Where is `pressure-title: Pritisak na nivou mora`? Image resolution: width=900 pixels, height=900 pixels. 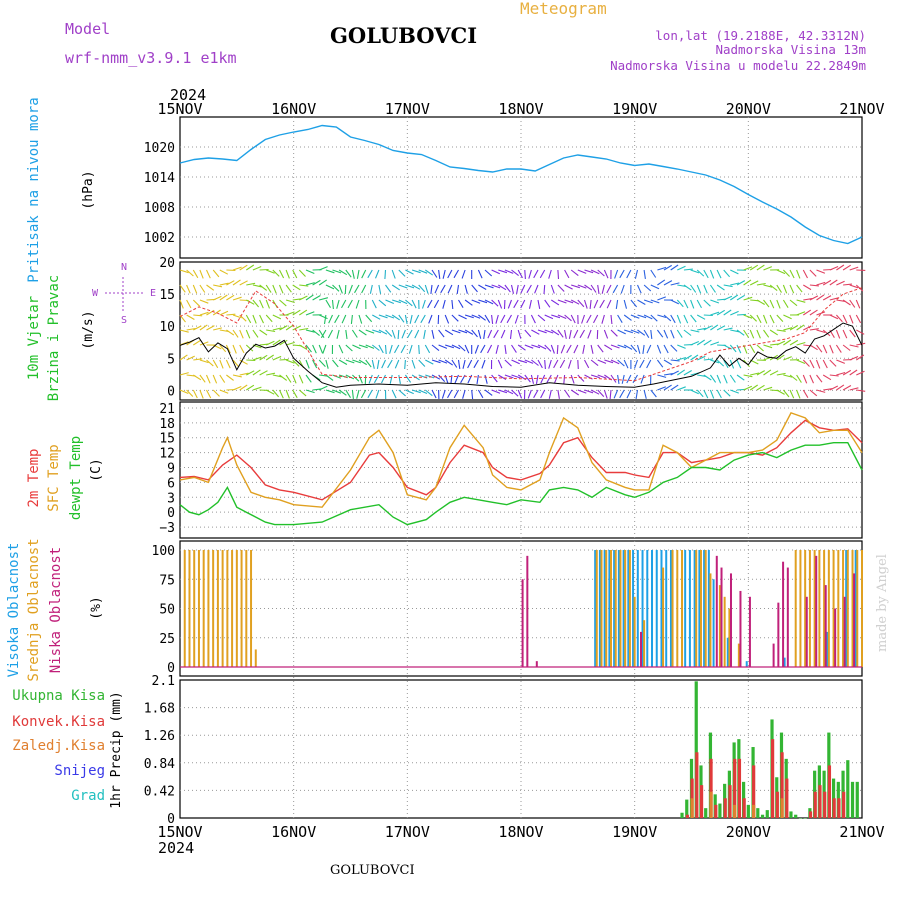
pressure-title: Pritisak na nivou mora is located at coordinates (34, 189).